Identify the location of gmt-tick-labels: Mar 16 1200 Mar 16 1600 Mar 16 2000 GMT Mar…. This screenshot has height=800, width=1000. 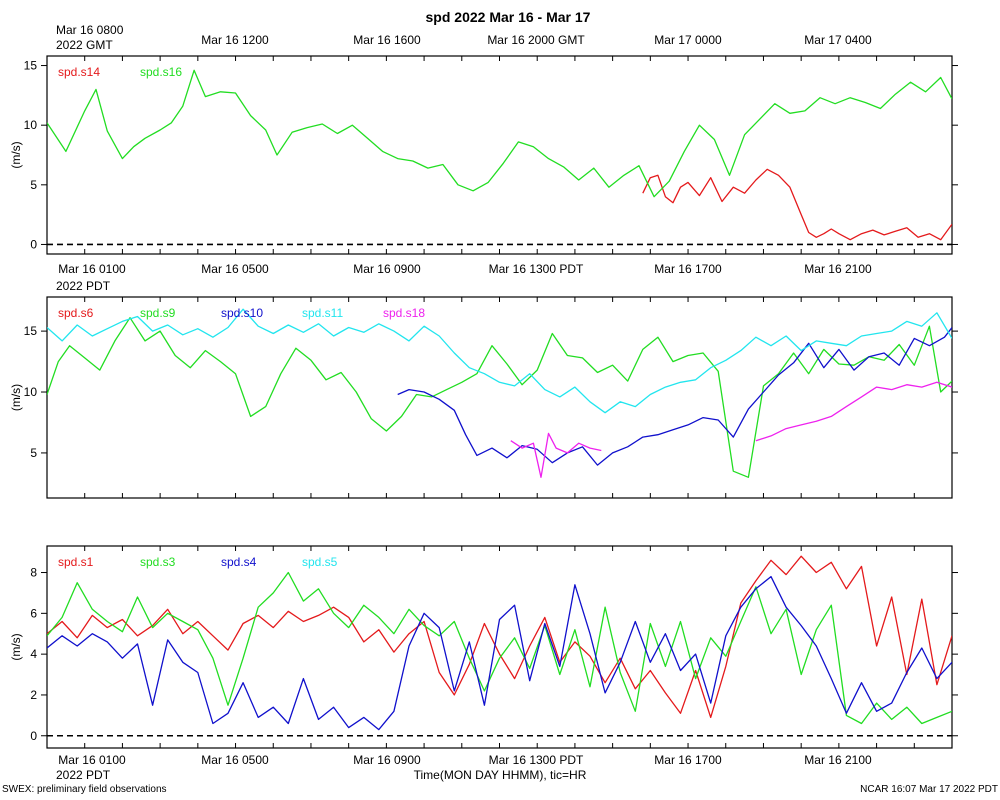
(536, 40).